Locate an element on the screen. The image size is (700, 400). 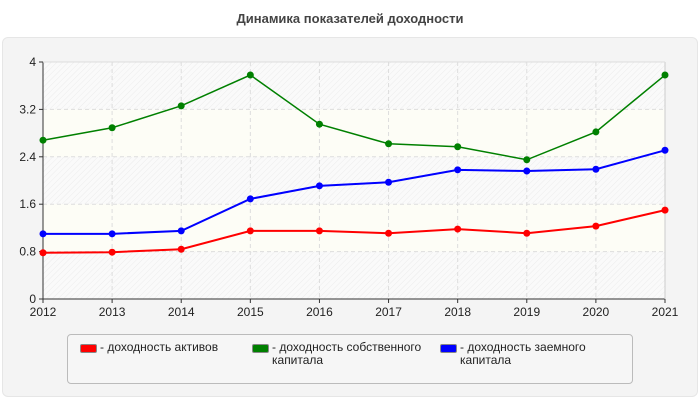
y-tick-label: 0.8 is located at coordinates (27, 252).